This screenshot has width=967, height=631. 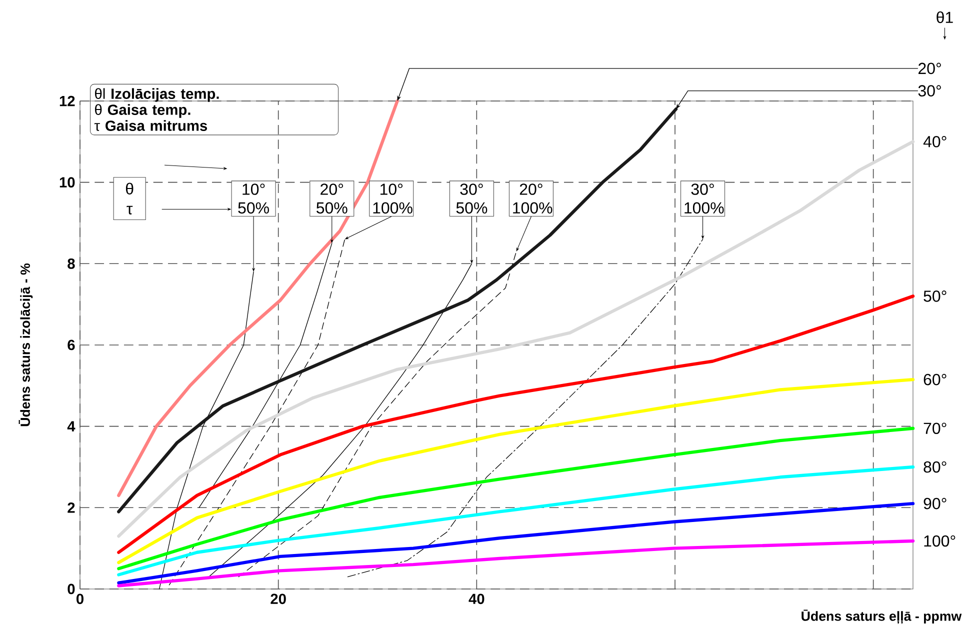 What do you see at coordinates (882, 617) in the screenshot?
I see `x-axis-title: Ūdens saturs eļļā - ppmw` at bounding box center [882, 617].